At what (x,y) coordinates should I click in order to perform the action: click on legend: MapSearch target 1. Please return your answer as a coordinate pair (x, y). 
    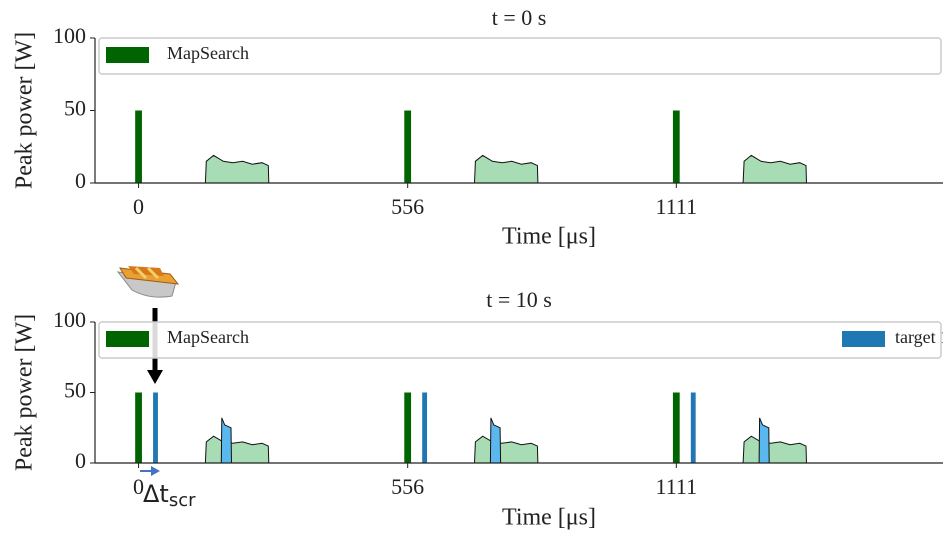
    Looking at the image, I should click on (520, 340).